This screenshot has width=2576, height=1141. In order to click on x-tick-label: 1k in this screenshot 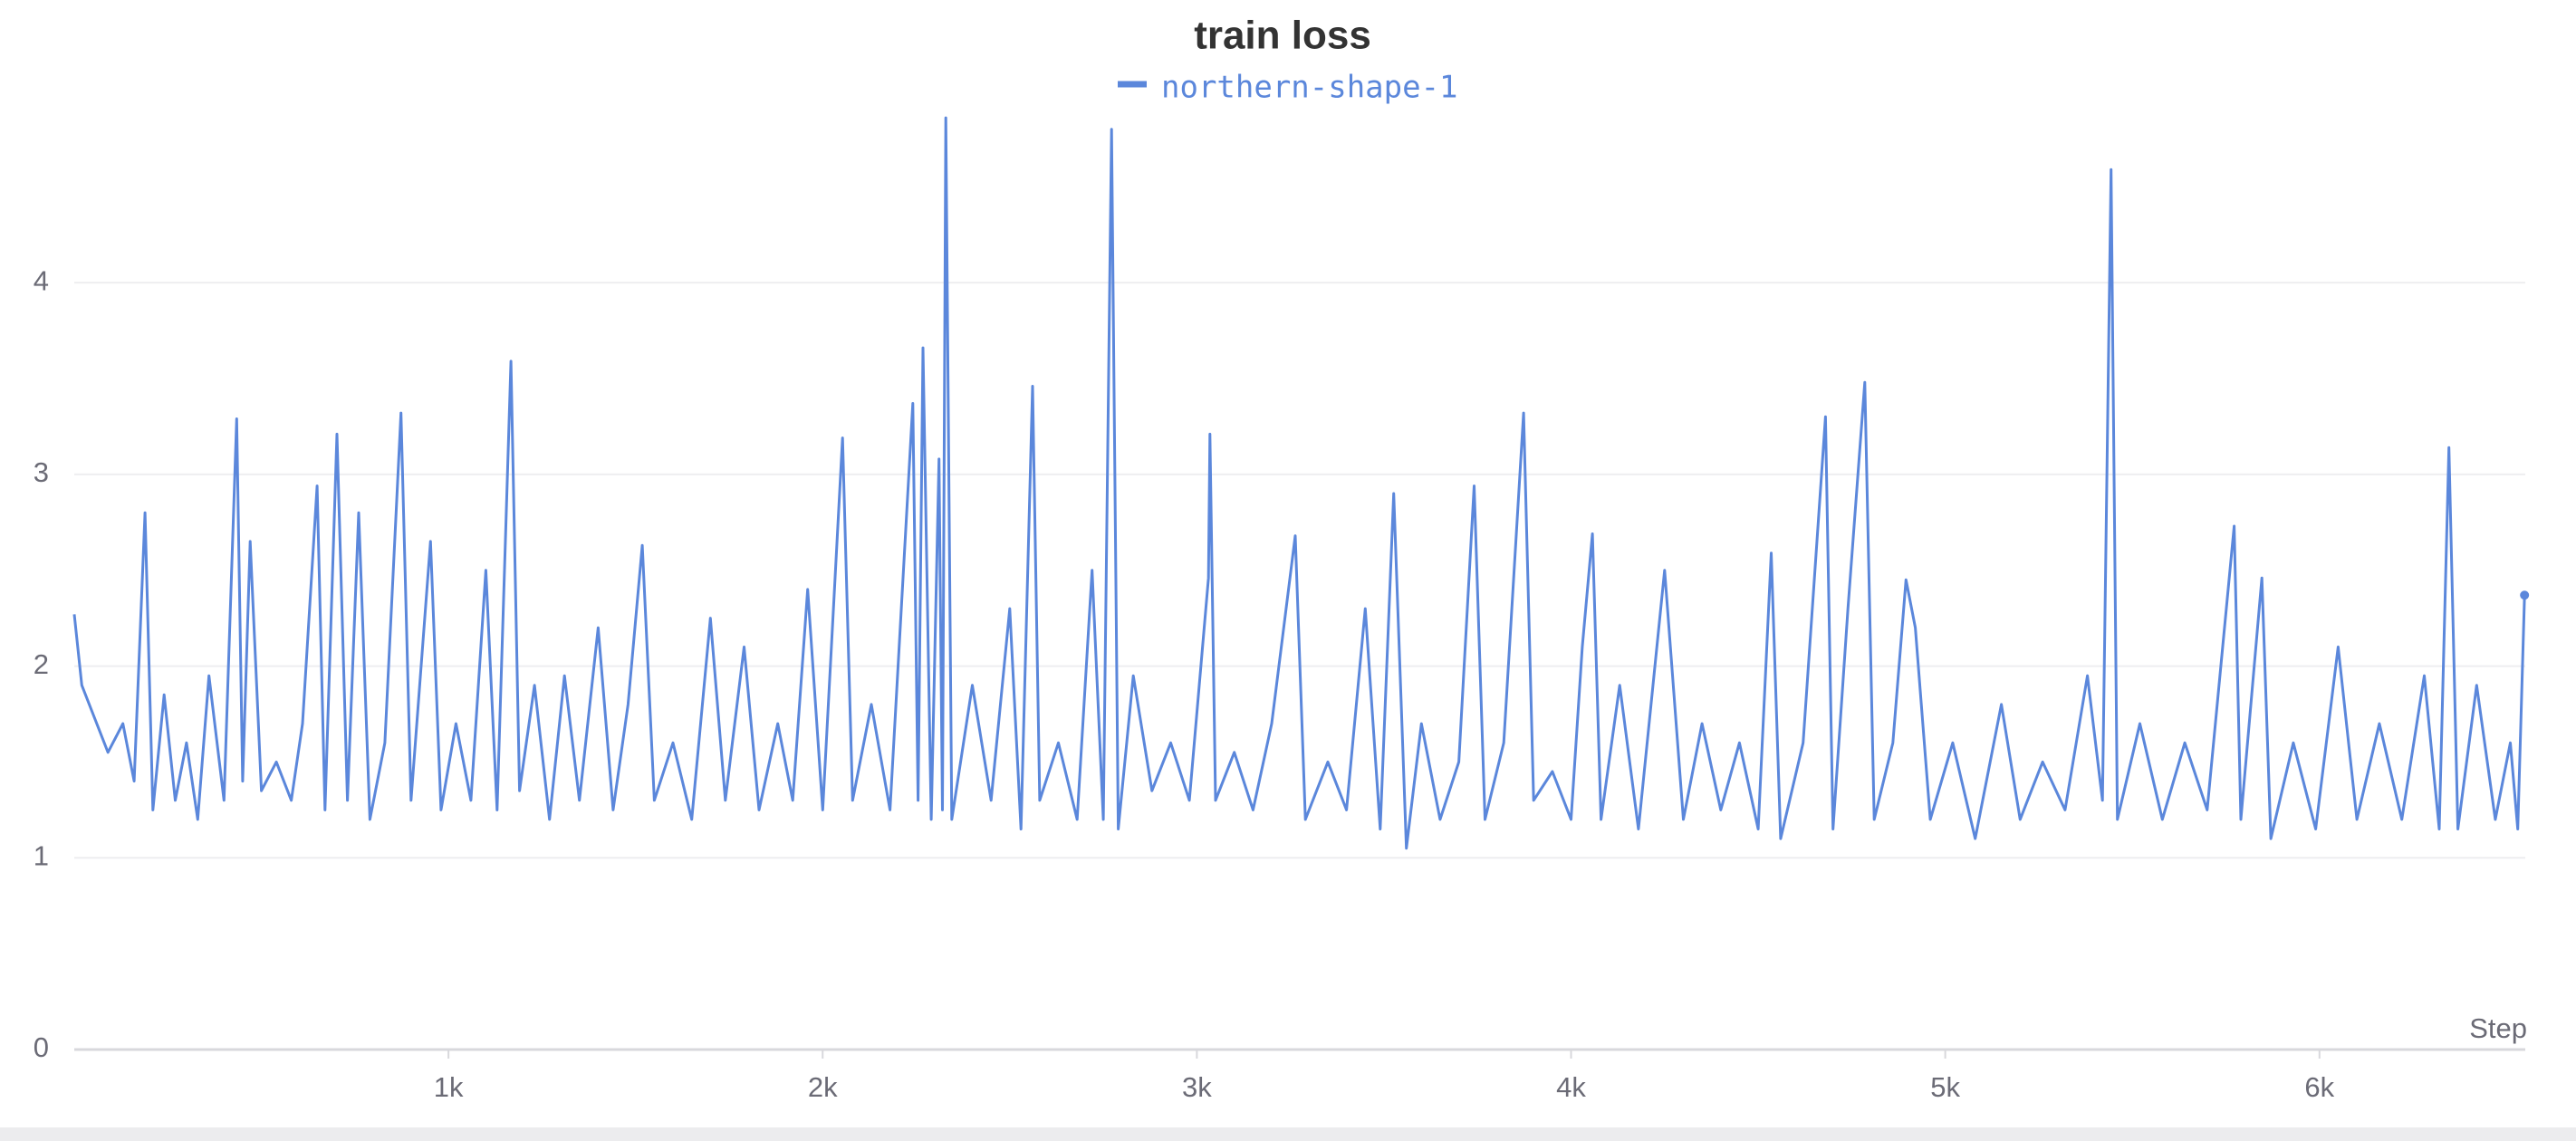, I will do `click(449, 1087)`.